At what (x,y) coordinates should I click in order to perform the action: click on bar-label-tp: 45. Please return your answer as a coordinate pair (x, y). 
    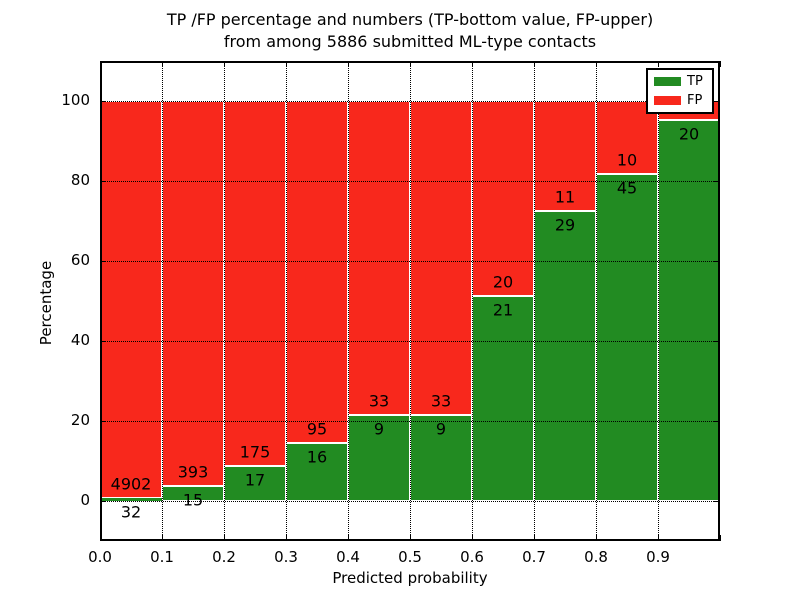
    Looking at the image, I should click on (627, 188).